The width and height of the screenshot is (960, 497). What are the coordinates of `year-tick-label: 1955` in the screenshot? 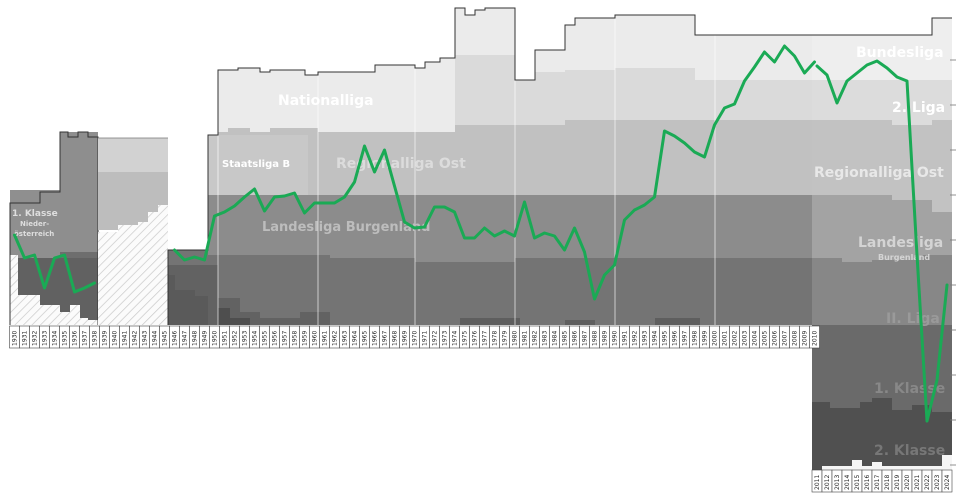 It's located at (265, 338).